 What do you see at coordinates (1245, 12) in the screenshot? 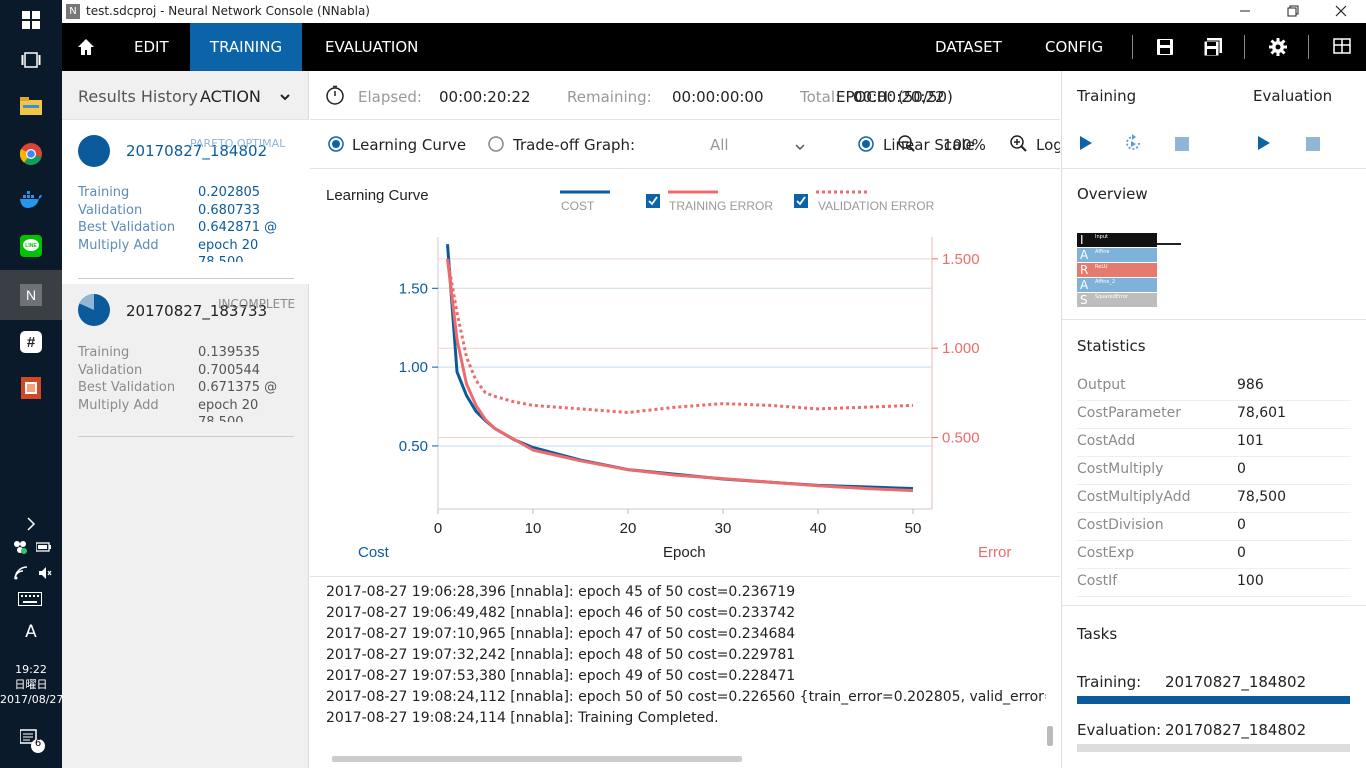
I see `minimize-icon` at bounding box center [1245, 12].